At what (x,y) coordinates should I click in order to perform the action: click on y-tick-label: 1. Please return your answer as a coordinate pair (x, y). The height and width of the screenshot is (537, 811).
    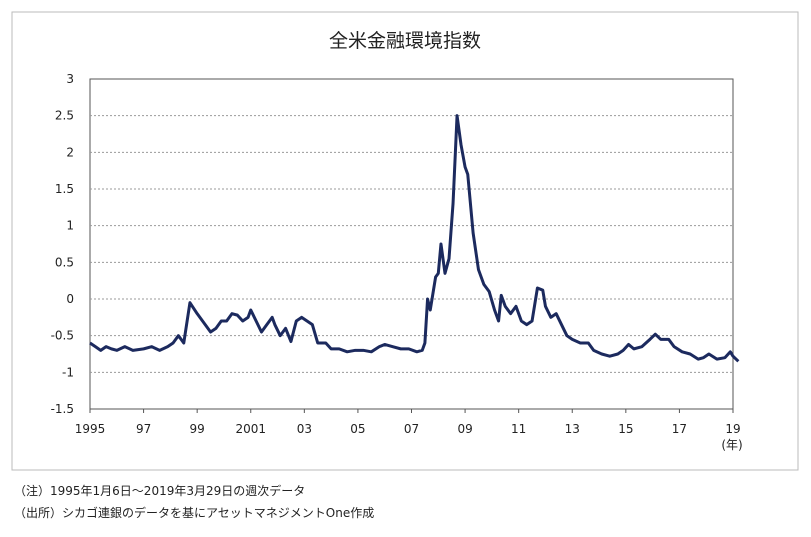
    Looking at the image, I should click on (70, 226).